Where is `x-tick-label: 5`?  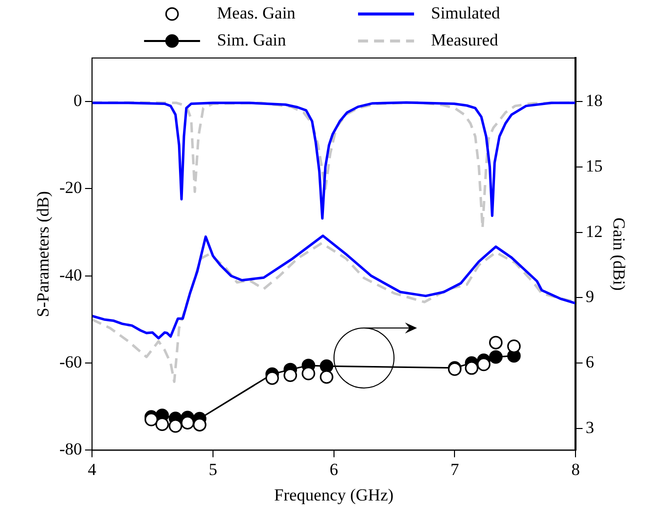 x-tick-label: 5 is located at coordinates (213, 469).